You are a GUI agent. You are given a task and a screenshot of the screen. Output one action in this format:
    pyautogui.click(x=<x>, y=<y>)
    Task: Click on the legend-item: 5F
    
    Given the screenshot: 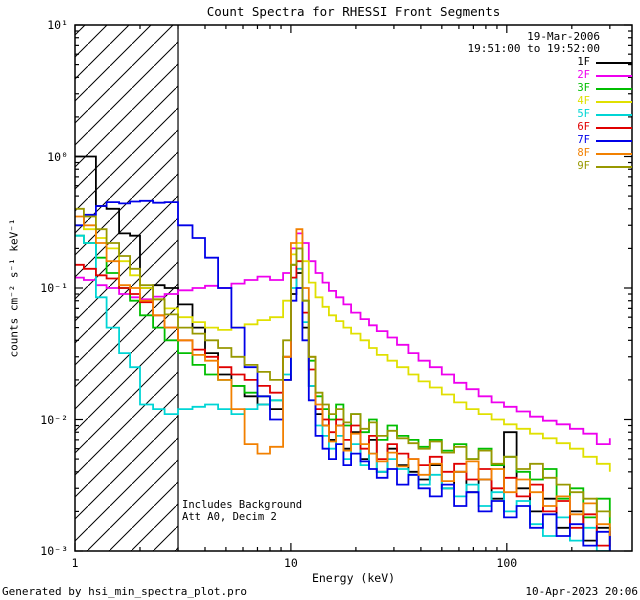 What is the action you would take?
    pyautogui.click(x=604, y=114)
    